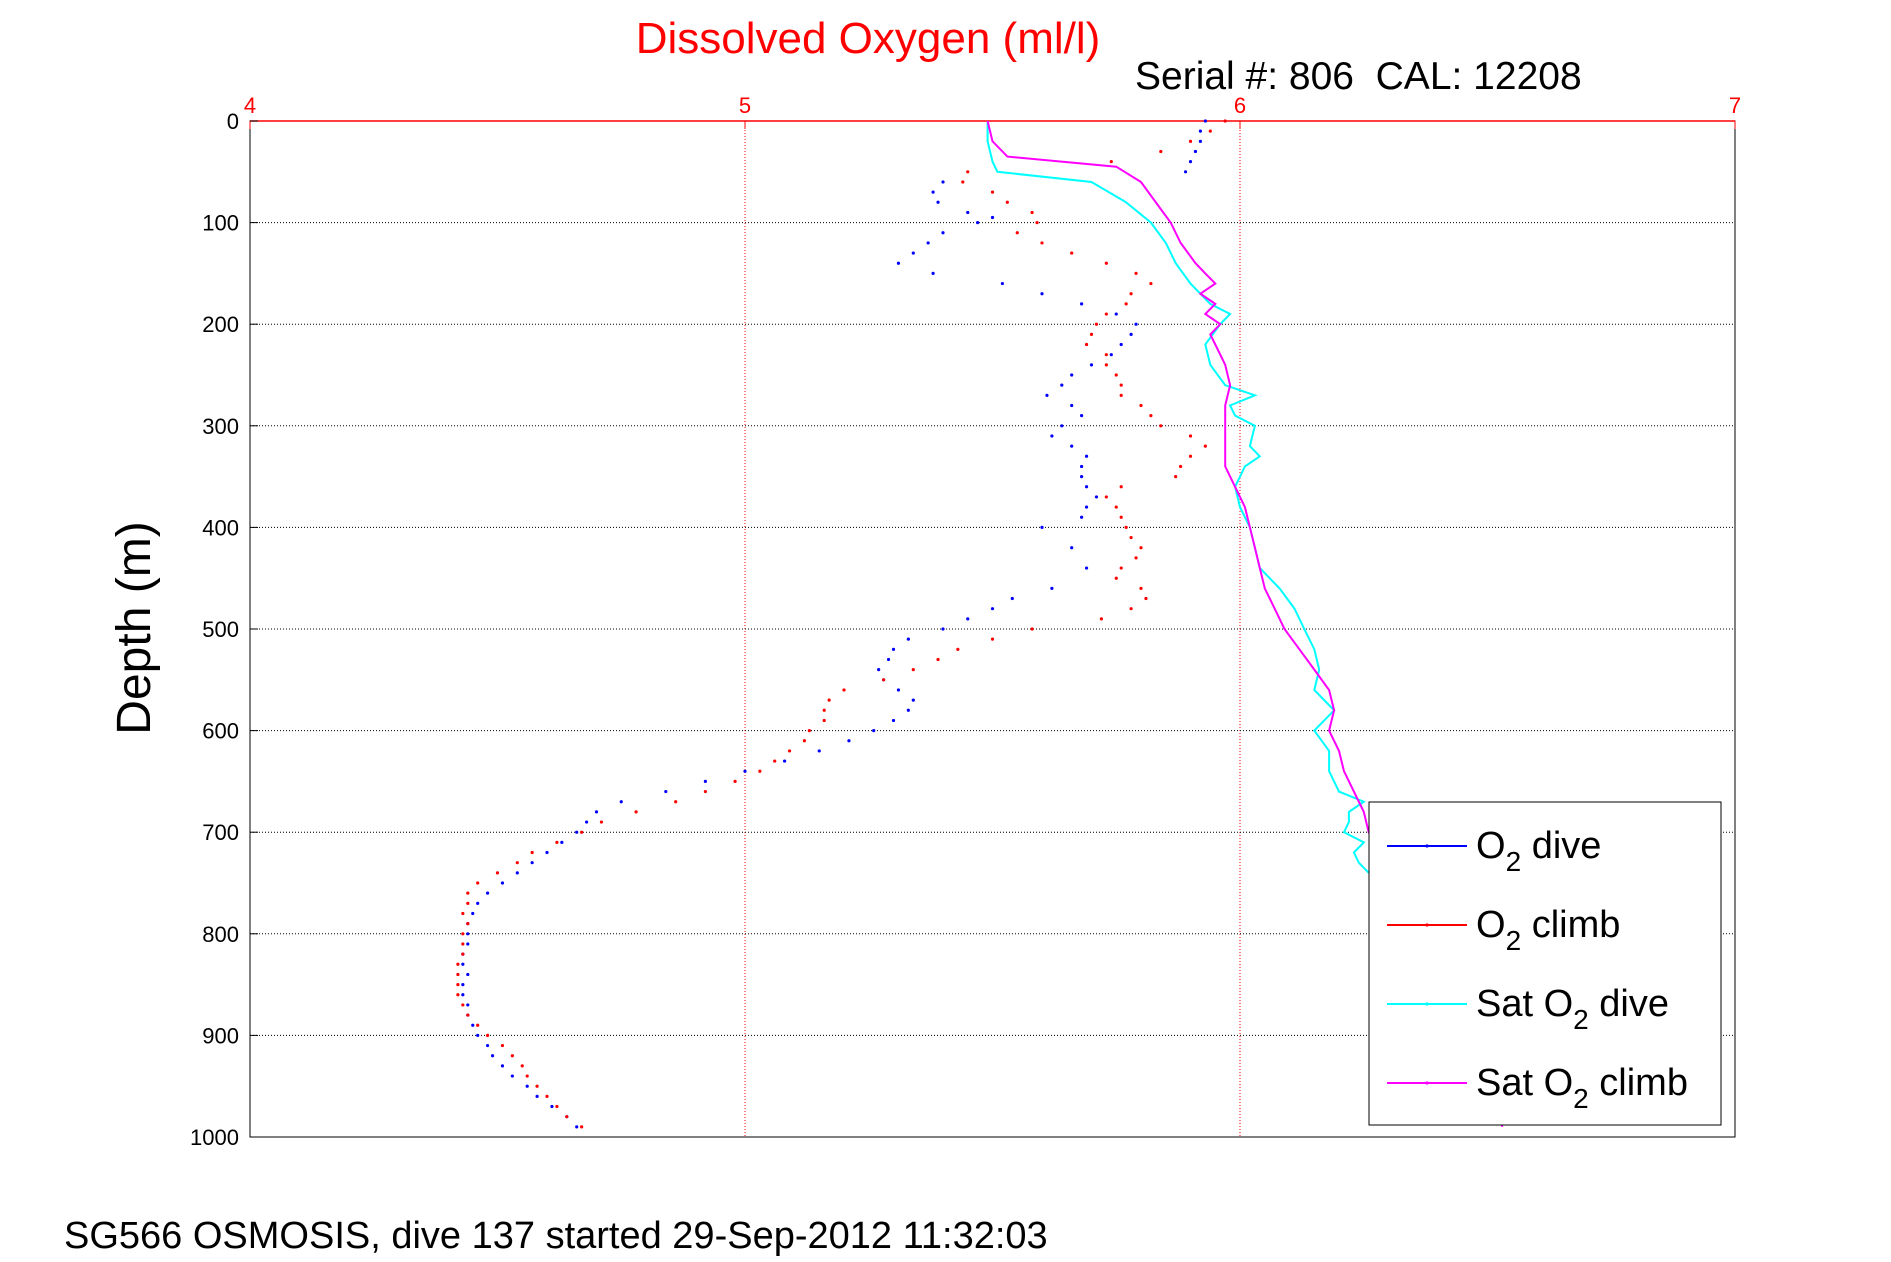 The image size is (1891, 1262). Describe the element at coordinates (214, 1137) in the screenshot. I see `y-tick-label: 1000` at that location.